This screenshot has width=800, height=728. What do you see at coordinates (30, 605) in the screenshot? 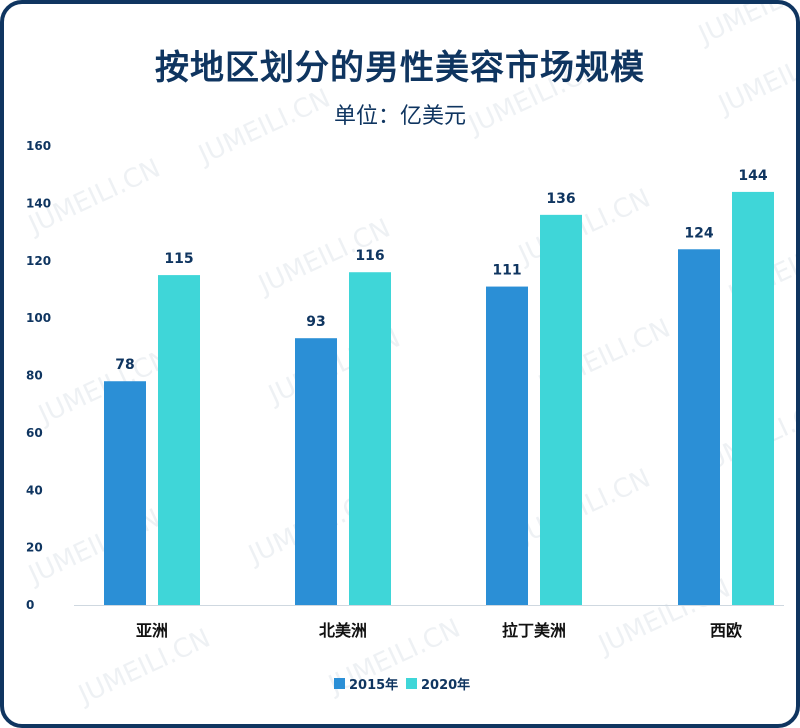
I see `y-tick-label: 0` at bounding box center [30, 605].